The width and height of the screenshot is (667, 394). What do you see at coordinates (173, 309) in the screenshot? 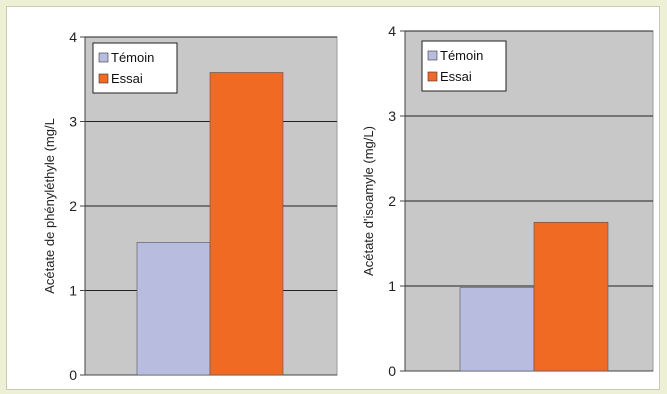
I see `chart1-bar-temoin` at bounding box center [173, 309].